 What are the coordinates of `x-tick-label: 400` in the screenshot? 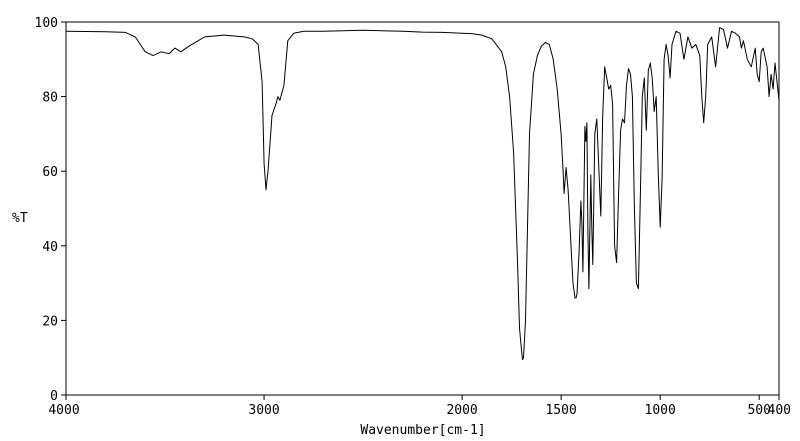 It's located at (779, 410).